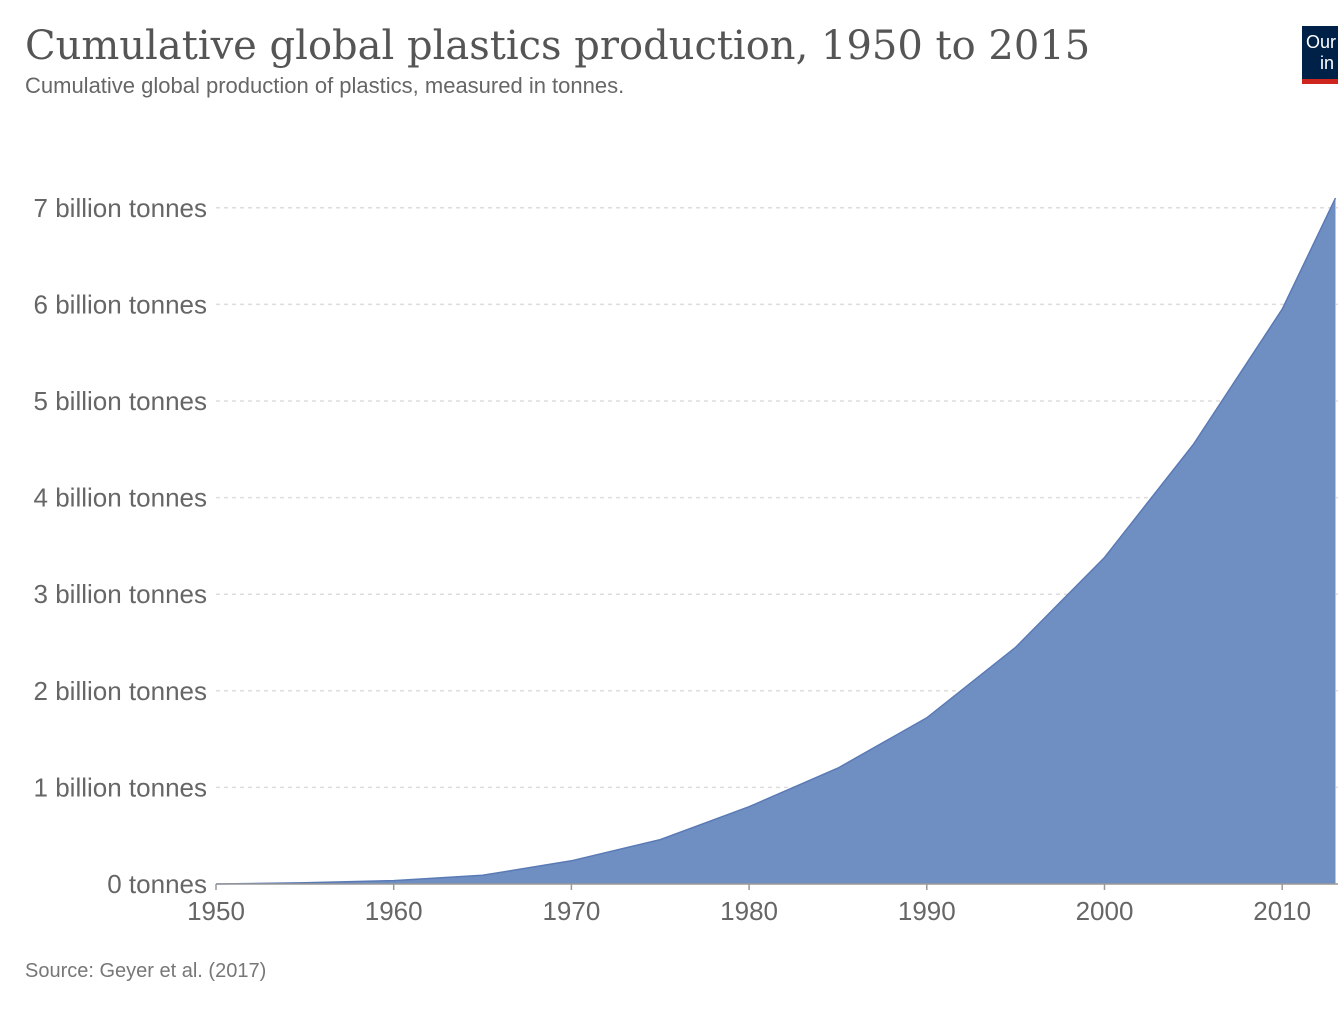 This screenshot has width=1338, height=1014. I want to click on owid-logo: Our in, so click(1320, 55).